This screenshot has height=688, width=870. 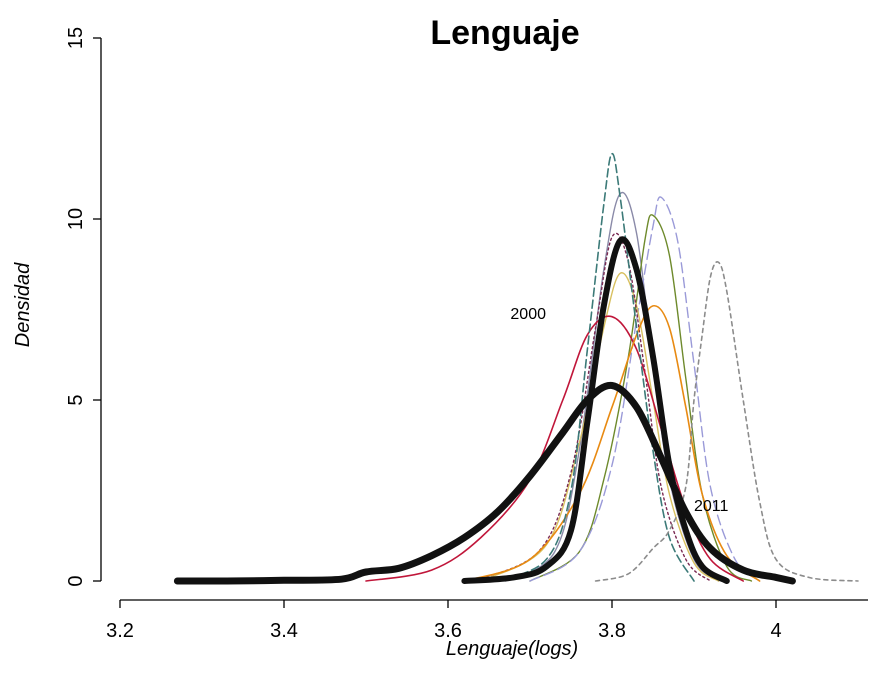 I want to click on y-tick-label: 15, so click(x=76, y=38).